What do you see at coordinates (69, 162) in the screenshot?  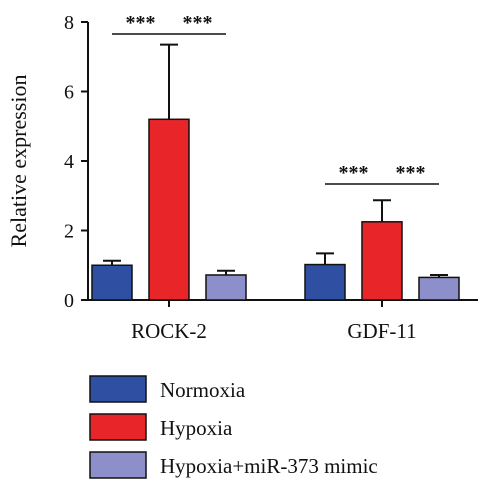 I see `y-tick-label: 4` at bounding box center [69, 162].